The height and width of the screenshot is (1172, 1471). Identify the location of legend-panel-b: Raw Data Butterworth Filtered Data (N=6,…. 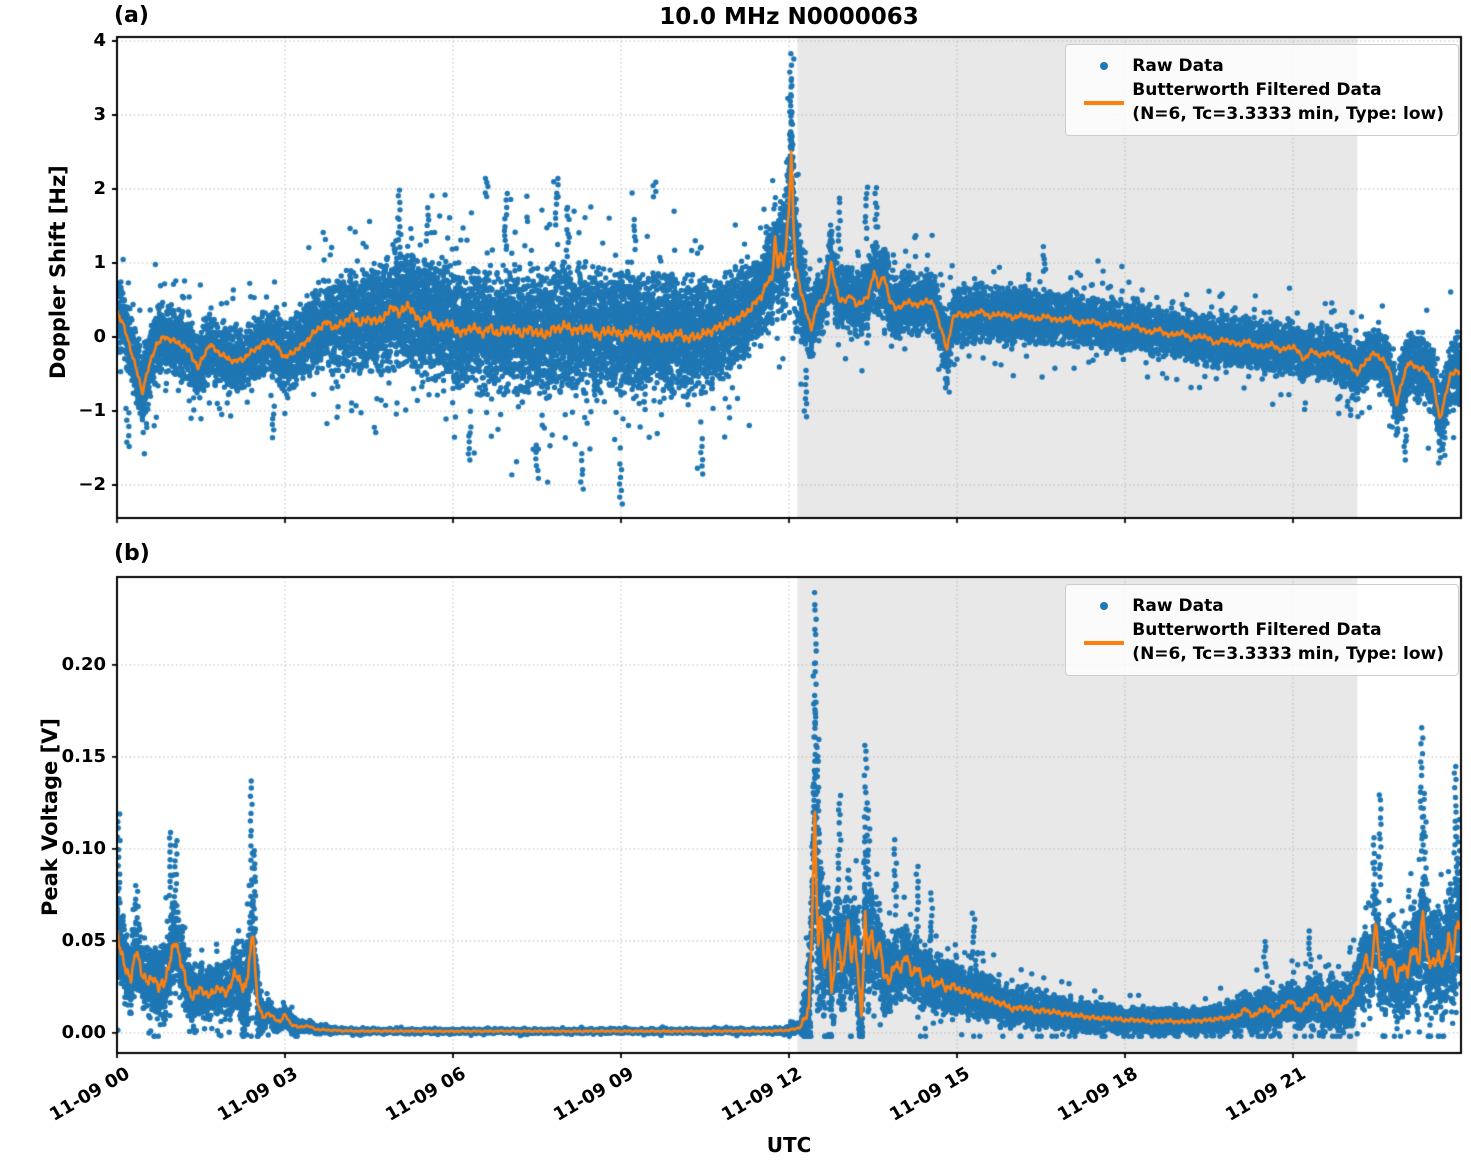
(1262, 630).